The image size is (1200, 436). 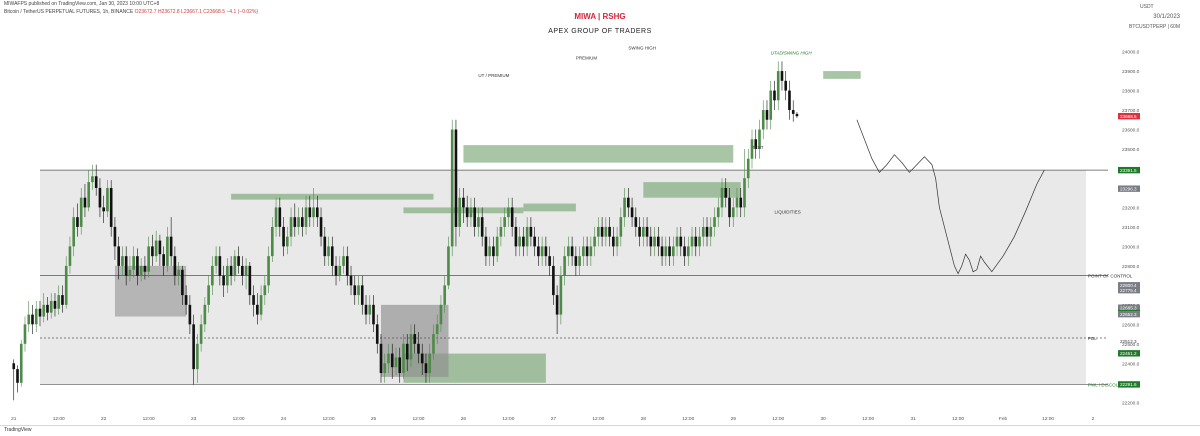 What do you see at coordinates (1128, 290) in the screenshot?
I see `price-label: 22775.4` at bounding box center [1128, 290].